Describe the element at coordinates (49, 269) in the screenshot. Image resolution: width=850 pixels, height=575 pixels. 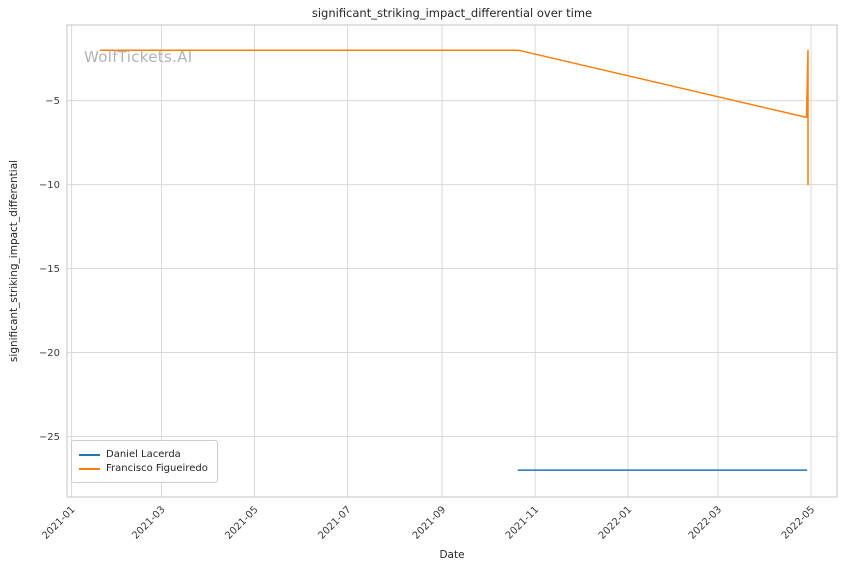
I see `svg-text: −15` at that location.